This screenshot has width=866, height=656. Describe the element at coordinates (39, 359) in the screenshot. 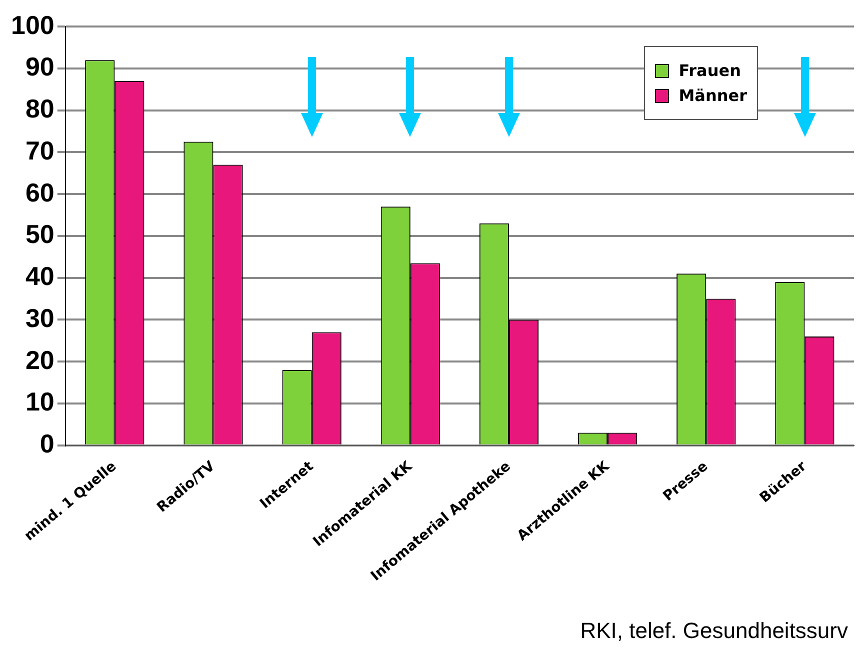

I see `y-tick-label: 20` at that location.